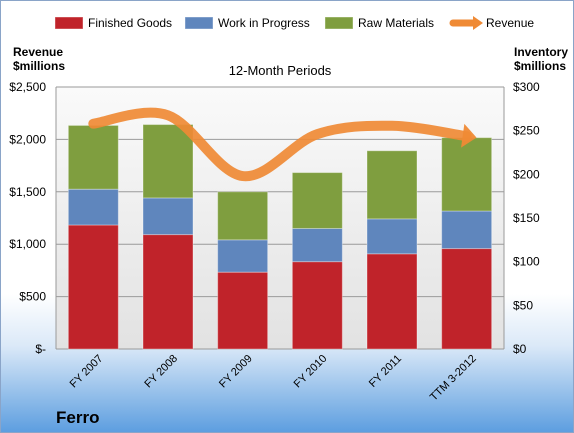  What do you see at coordinates (39, 66) in the screenshot?
I see `left-axis-label-line2: $millions` at bounding box center [39, 66].